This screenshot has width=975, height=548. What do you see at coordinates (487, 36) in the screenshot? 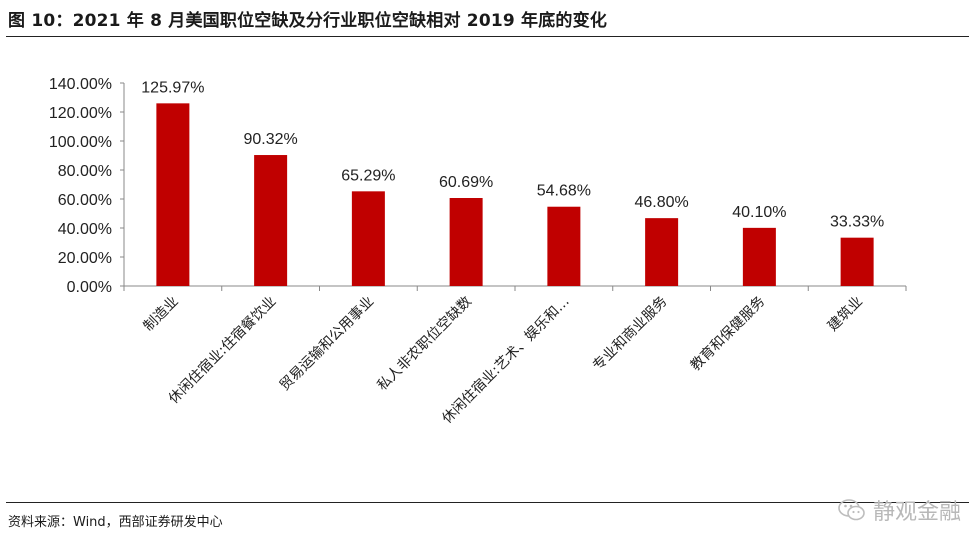
I see `top-rule` at bounding box center [487, 36].